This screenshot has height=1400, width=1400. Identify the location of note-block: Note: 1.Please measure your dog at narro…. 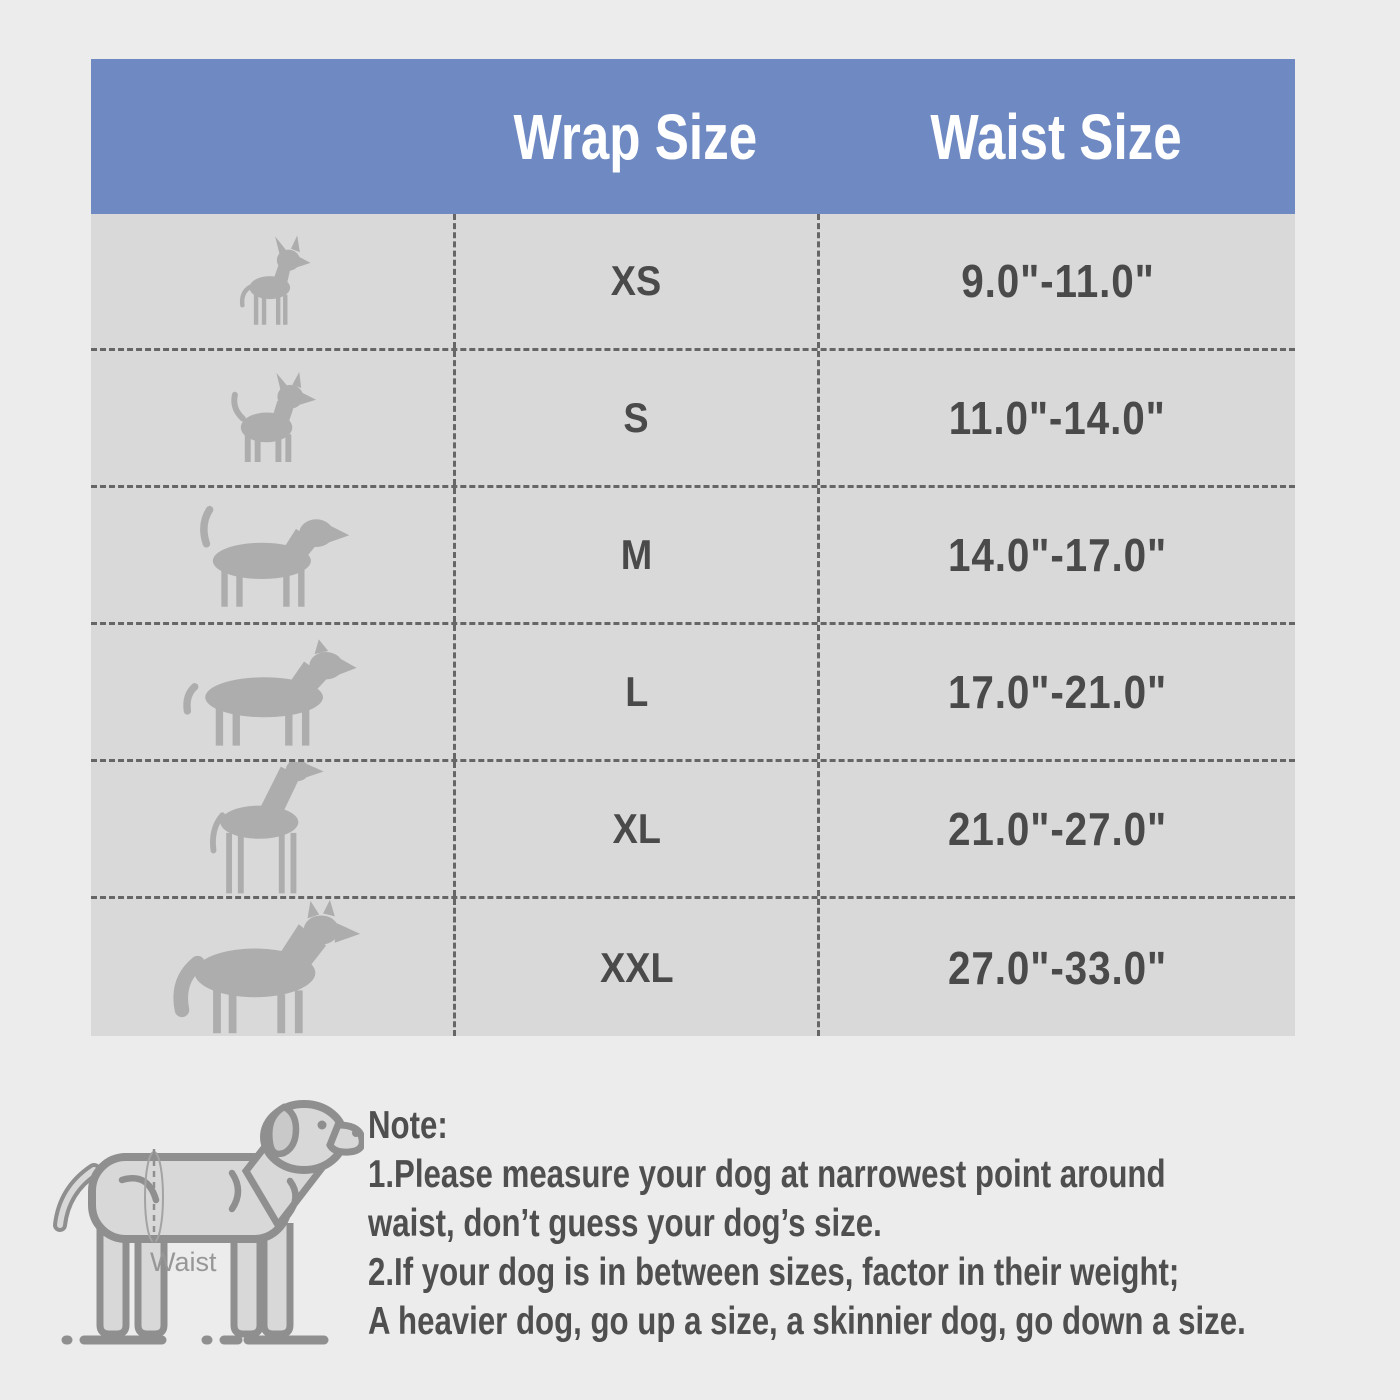
(884, 1223).